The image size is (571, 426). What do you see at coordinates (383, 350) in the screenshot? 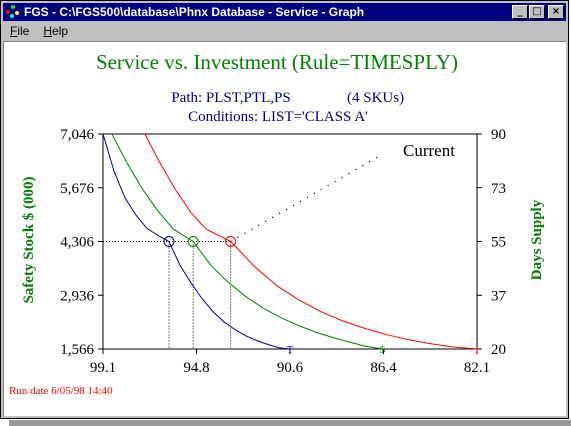
I see `series-end-marker: $` at bounding box center [383, 350].